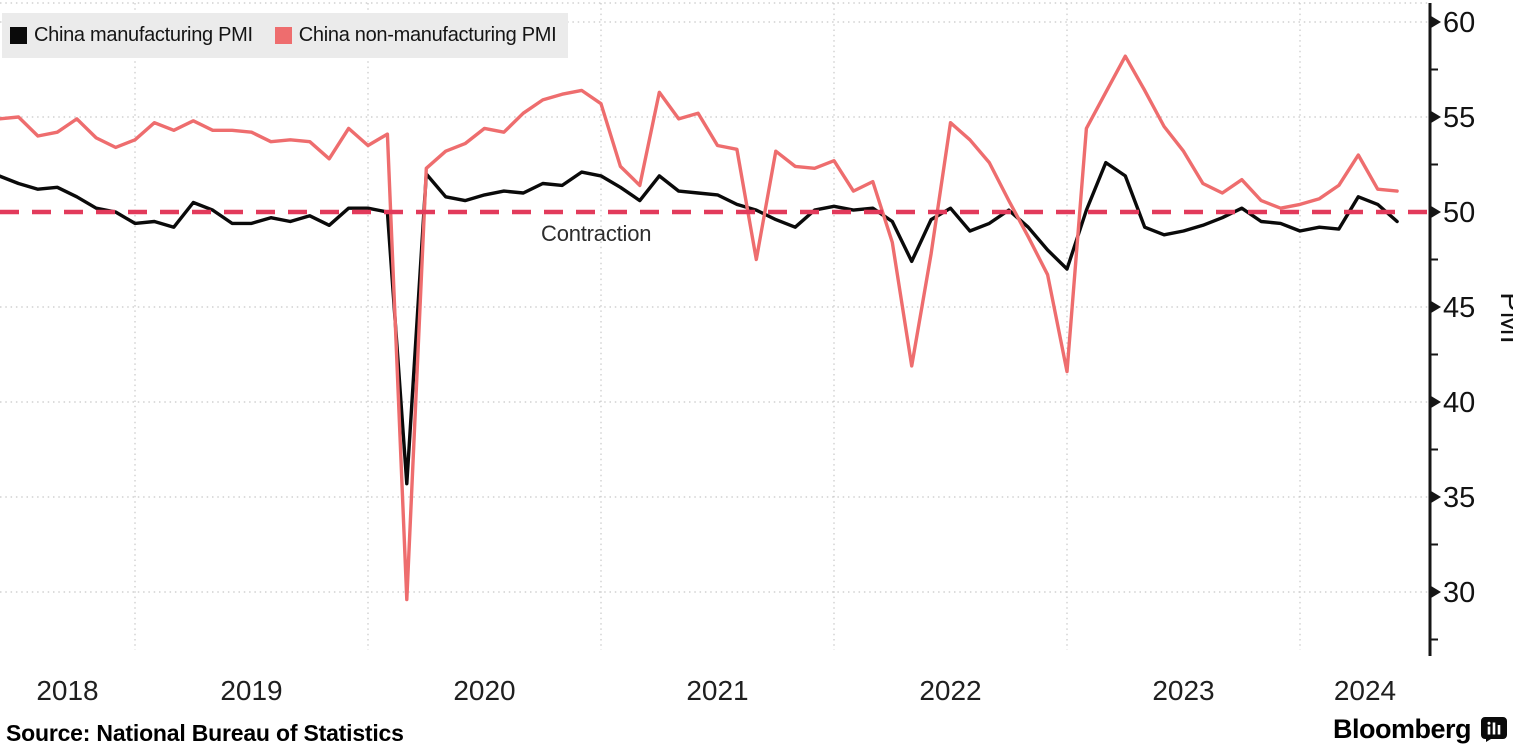  Describe the element at coordinates (18, 35) in the screenshot. I see `legend-swatch-manufacturing` at that location.